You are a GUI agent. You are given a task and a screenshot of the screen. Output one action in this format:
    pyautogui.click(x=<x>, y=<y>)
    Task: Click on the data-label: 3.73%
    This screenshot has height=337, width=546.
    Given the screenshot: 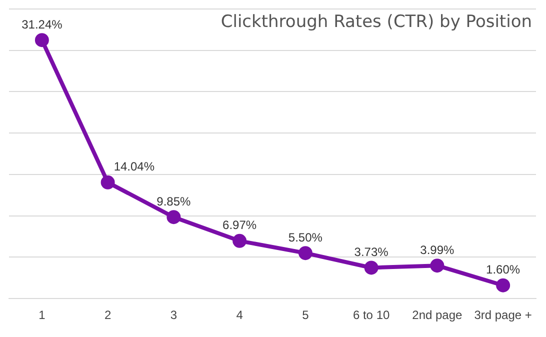 What is the action you would take?
    pyautogui.click(x=371, y=252)
    